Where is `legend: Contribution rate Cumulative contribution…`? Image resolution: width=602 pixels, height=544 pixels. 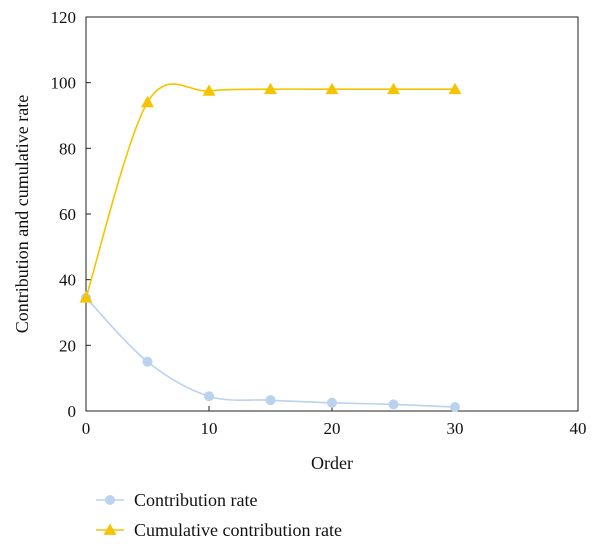 legend: Contribution rate Cumulative contribution… is located at coordinates (219, 515).